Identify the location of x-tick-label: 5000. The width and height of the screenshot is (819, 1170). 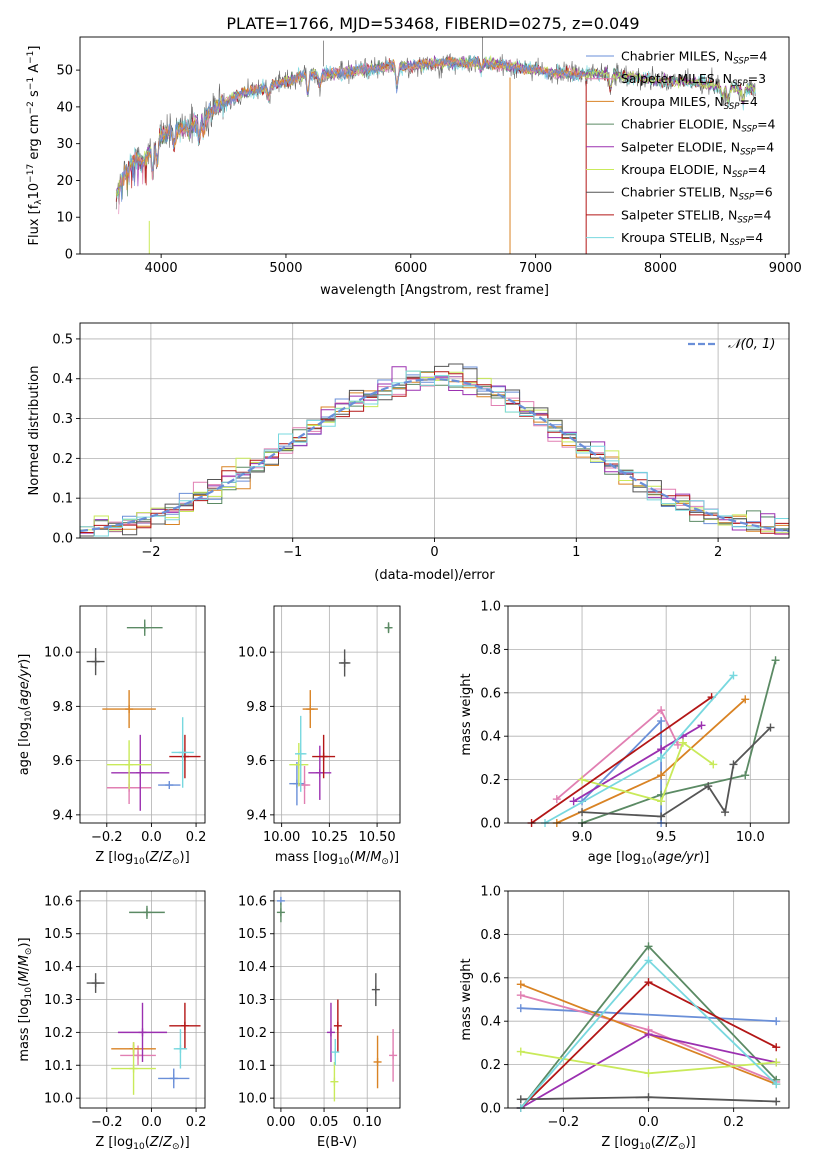
(285, 268).